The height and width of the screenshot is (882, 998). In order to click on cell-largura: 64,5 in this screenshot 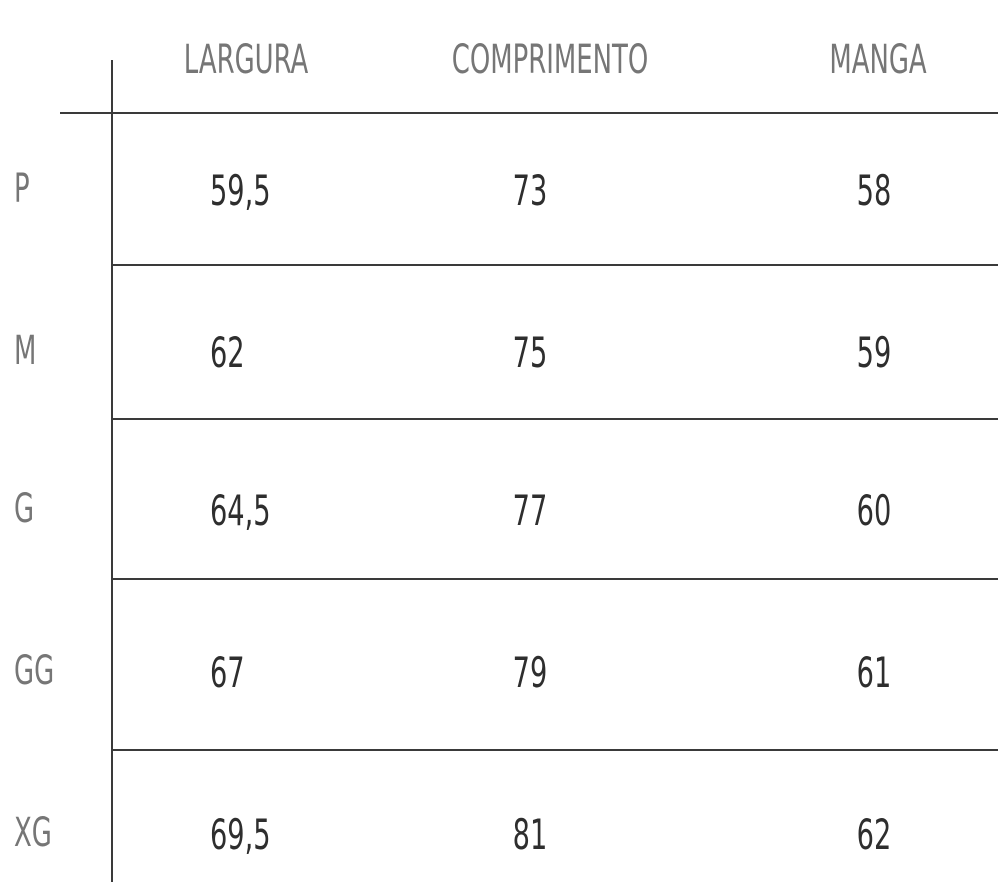, I will do `click(240, 510)`.